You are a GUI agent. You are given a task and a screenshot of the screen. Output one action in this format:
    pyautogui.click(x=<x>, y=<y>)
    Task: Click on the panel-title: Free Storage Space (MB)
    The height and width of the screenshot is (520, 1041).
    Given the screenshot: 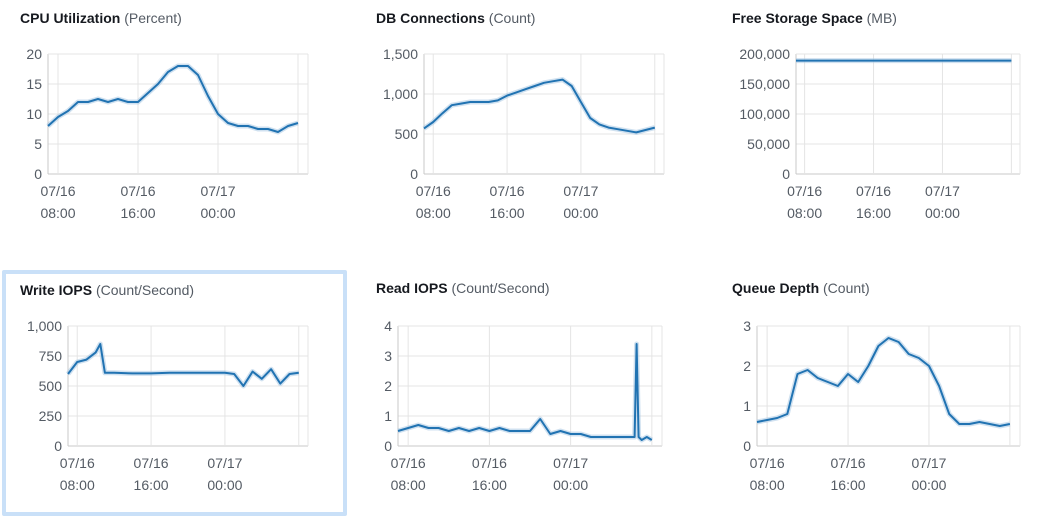 What is the action you would take?
    pyautogui.click(x=814, y=18)
    